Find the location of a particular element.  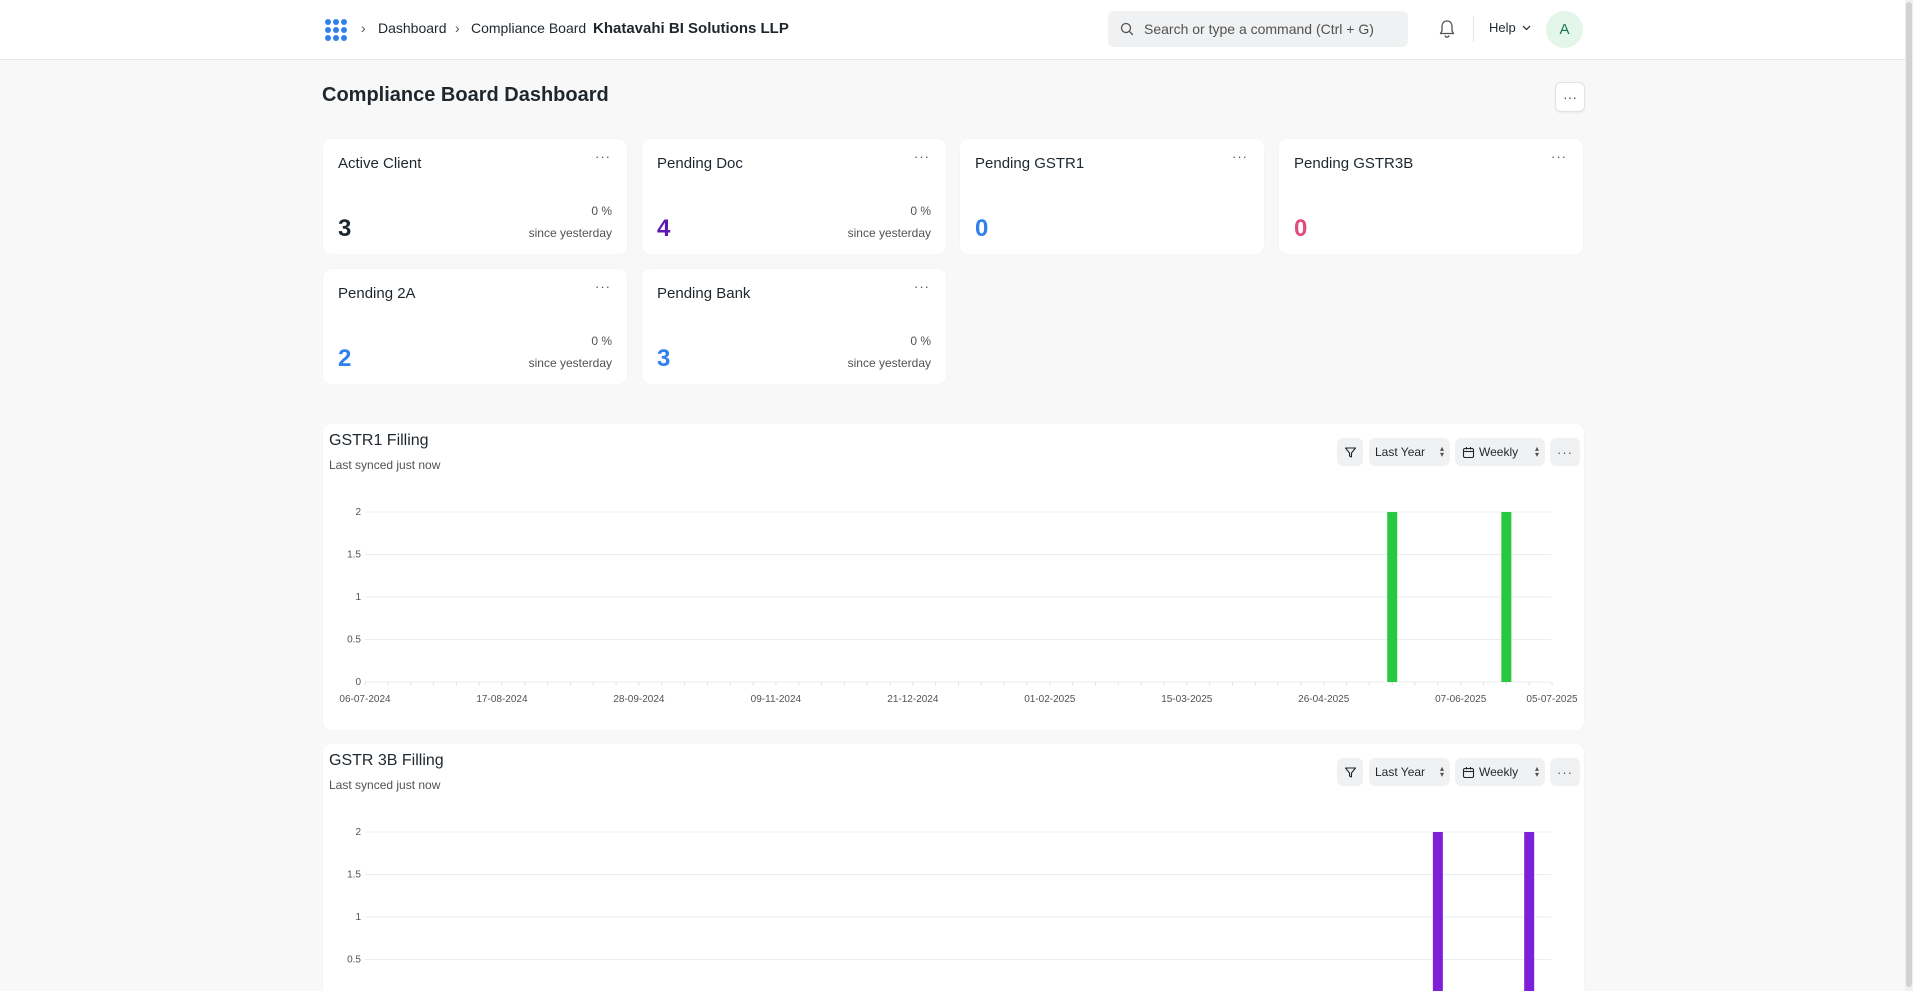

scrollbar-thumb is located at coordinates (1909, 494).